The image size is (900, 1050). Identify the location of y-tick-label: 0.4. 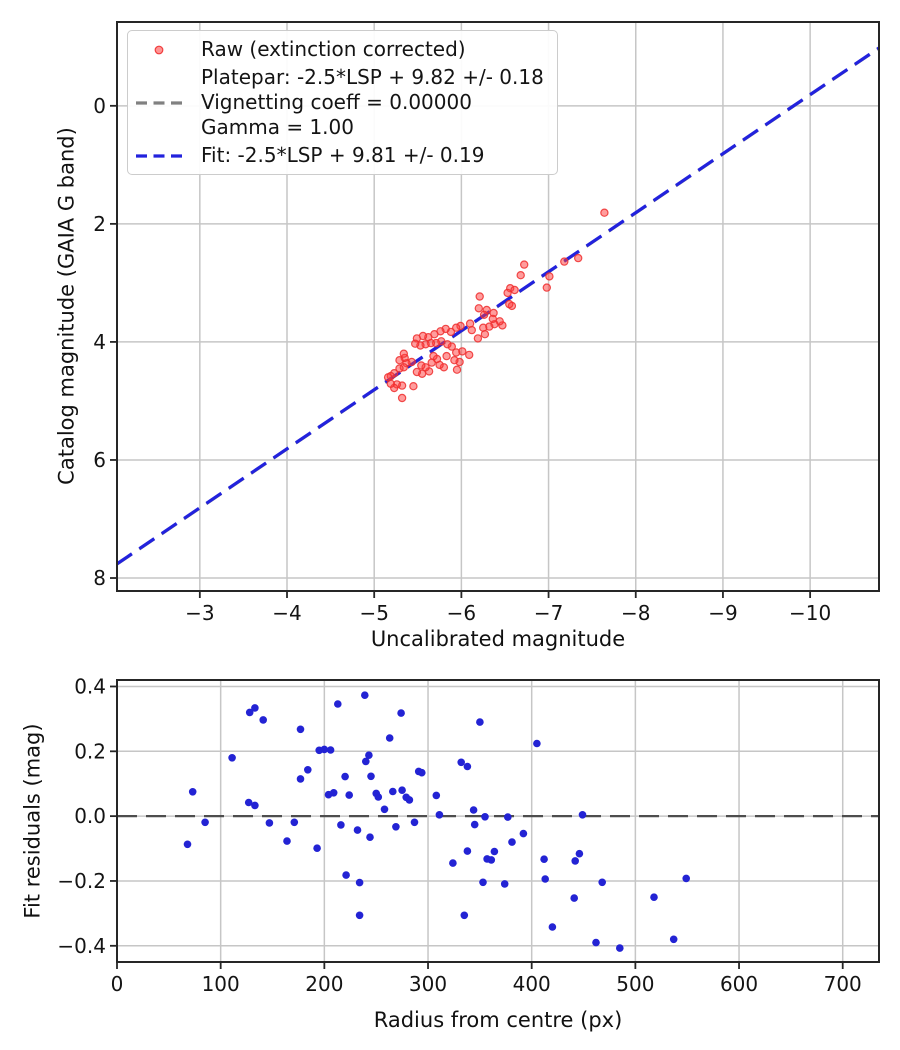
(90, 686).